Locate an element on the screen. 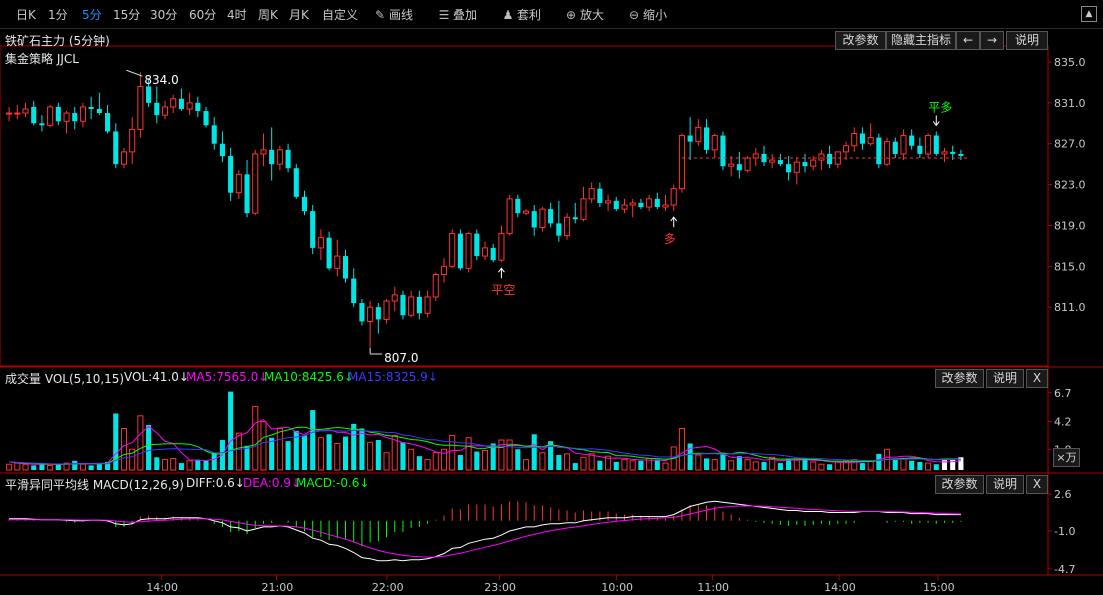 This screenshot has height=595, width=1103. high-annotation: 834.0 is located at coordinates (161, 80).